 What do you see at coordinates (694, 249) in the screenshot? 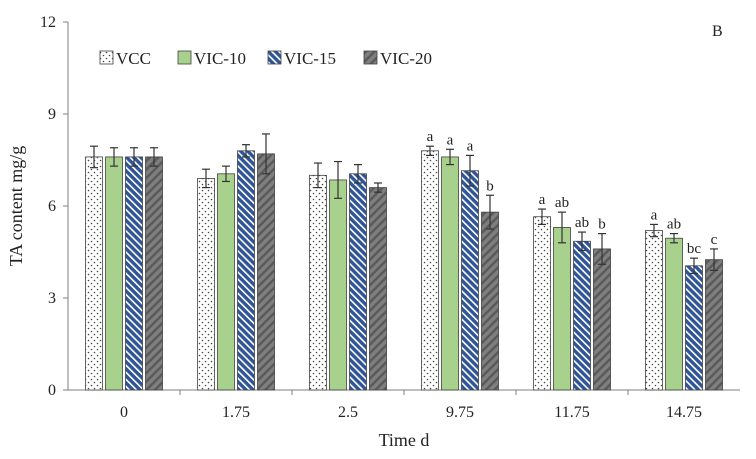
I see `significance-label: bc` at bounding box center [694, 249].